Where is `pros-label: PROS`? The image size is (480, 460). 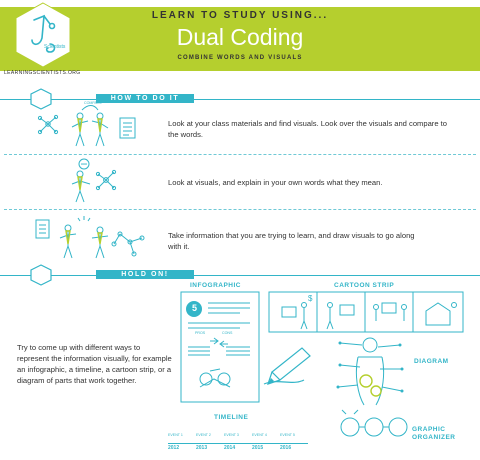 pros-label: PROS is located at coordinates (200, 333).